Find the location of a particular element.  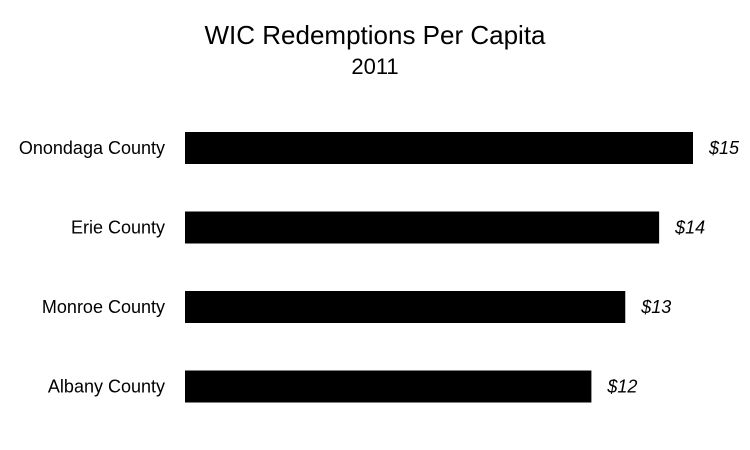

category-label: Albany County is located at coordinates (106, 387).